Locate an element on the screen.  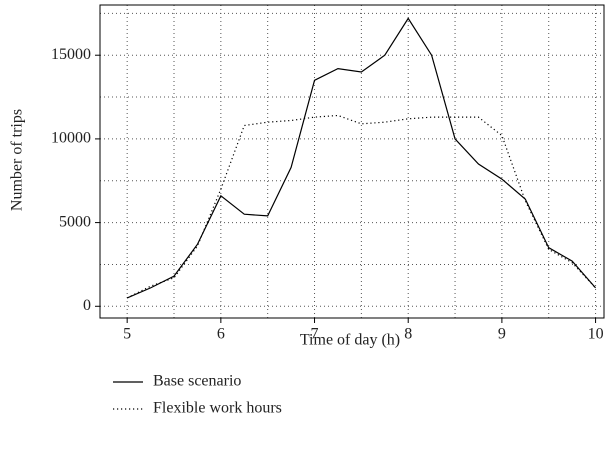
x-tick-label: 8 is located at coordinates (408, 334).